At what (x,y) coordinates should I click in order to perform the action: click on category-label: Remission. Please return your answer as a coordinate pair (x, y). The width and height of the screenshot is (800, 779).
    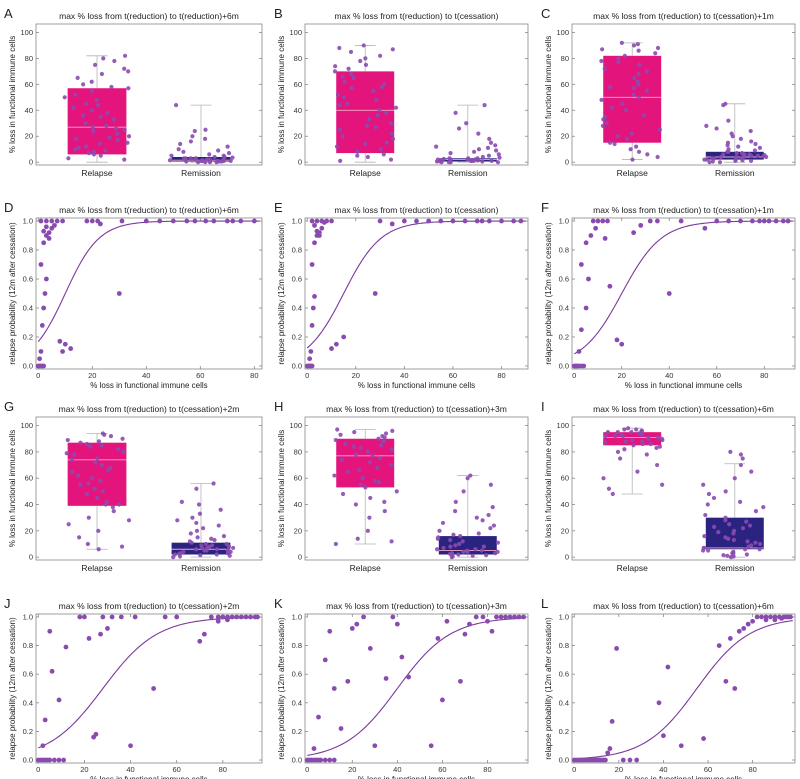
    Looking at the image, I should click on (468, 568).